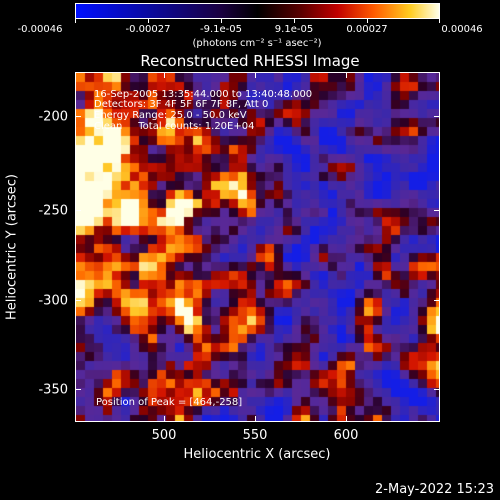 The width and height of the screenshot is (500, 500). I want to click on colorbar-units: (photons cm⁻² s⁻¹ asec⁻²), so click(257, 43).